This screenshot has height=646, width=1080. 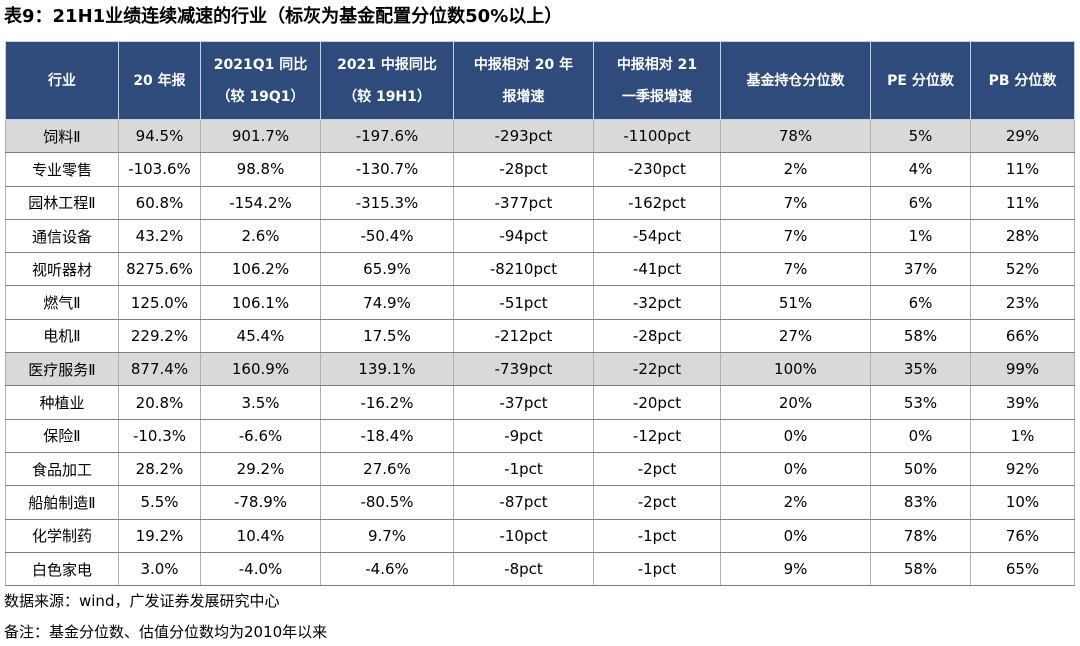 What do you see at coordinates (795, 80) in the screenshot?
I see `header-line: 基金持仓分位数` at bounding box center [795, 80].